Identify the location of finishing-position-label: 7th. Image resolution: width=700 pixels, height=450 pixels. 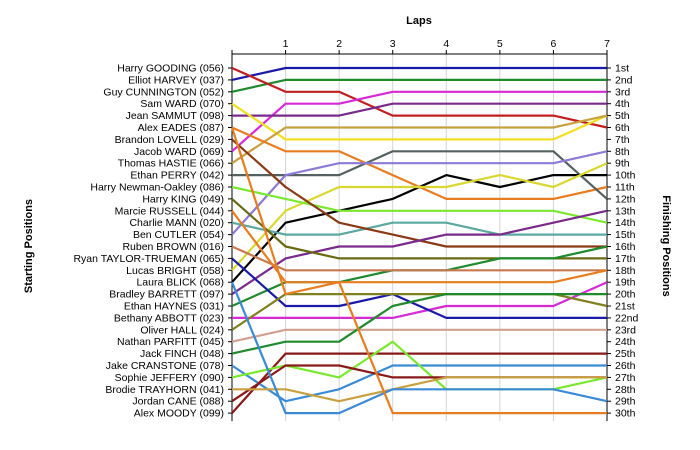
(622, 140).